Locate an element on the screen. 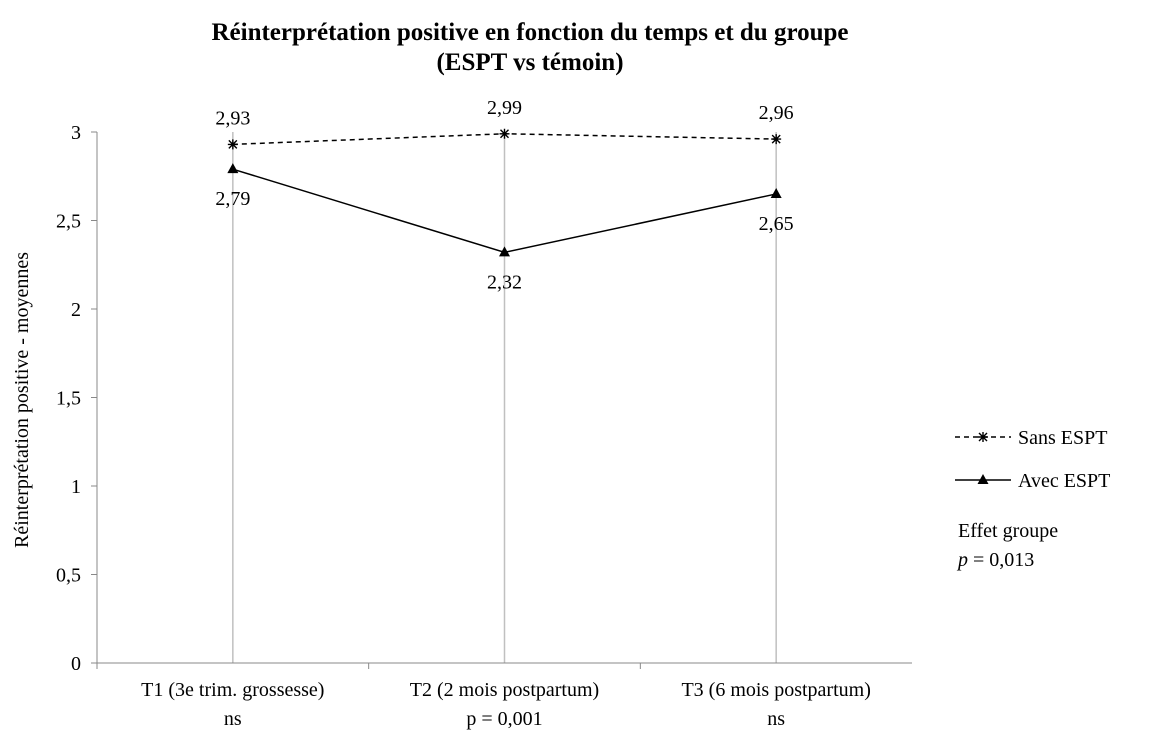 This screenshot has width=1160, height=745. data-label: 2,99 is located at coordinates (504, 108).